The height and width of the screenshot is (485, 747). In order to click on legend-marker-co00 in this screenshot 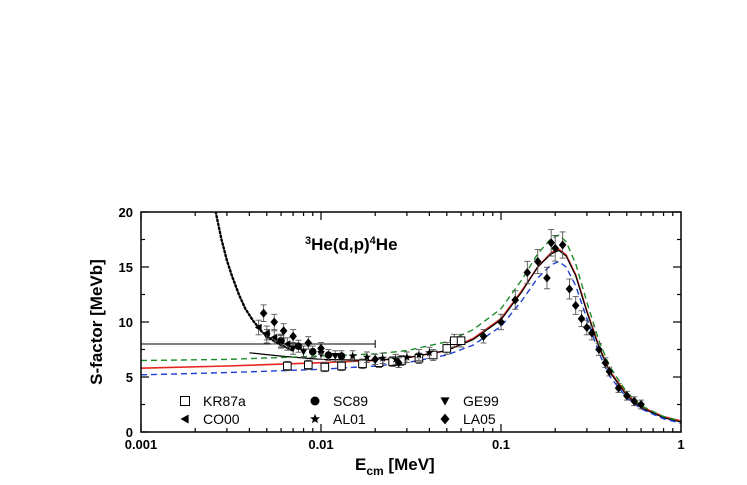, I will do `click(184, 419)`.